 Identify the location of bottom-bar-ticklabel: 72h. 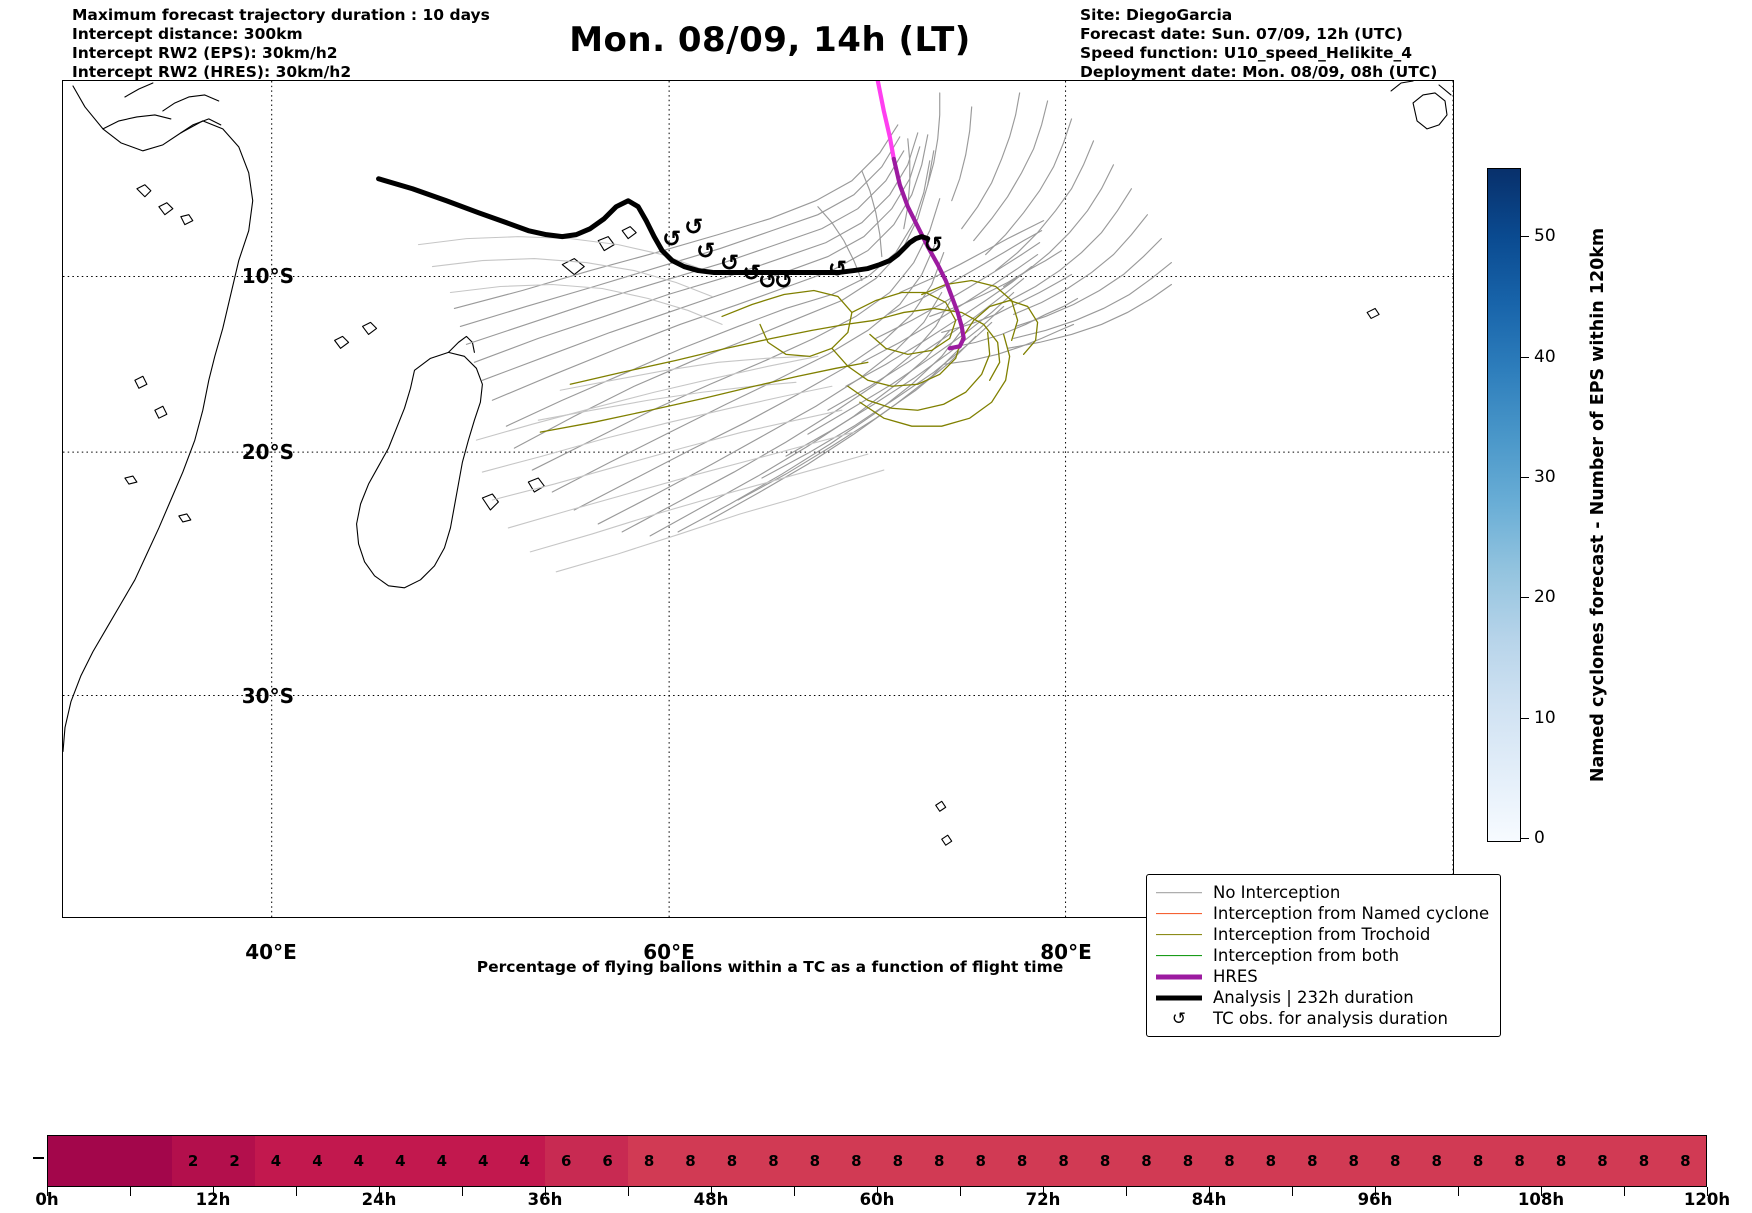
(1043, 1199).